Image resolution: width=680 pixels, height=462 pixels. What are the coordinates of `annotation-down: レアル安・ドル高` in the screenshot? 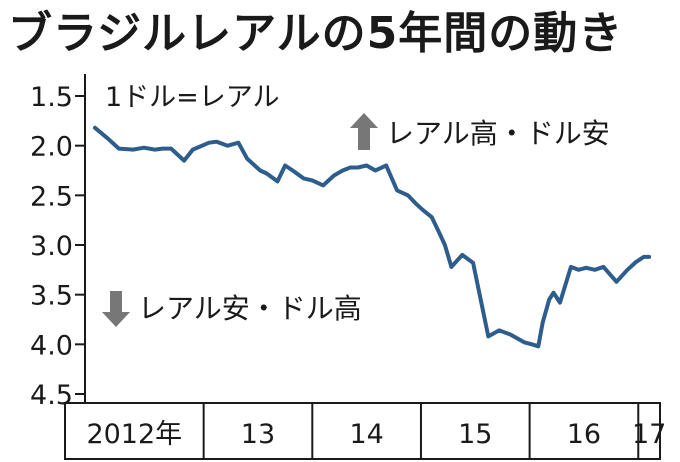 It's located at (250, 308).